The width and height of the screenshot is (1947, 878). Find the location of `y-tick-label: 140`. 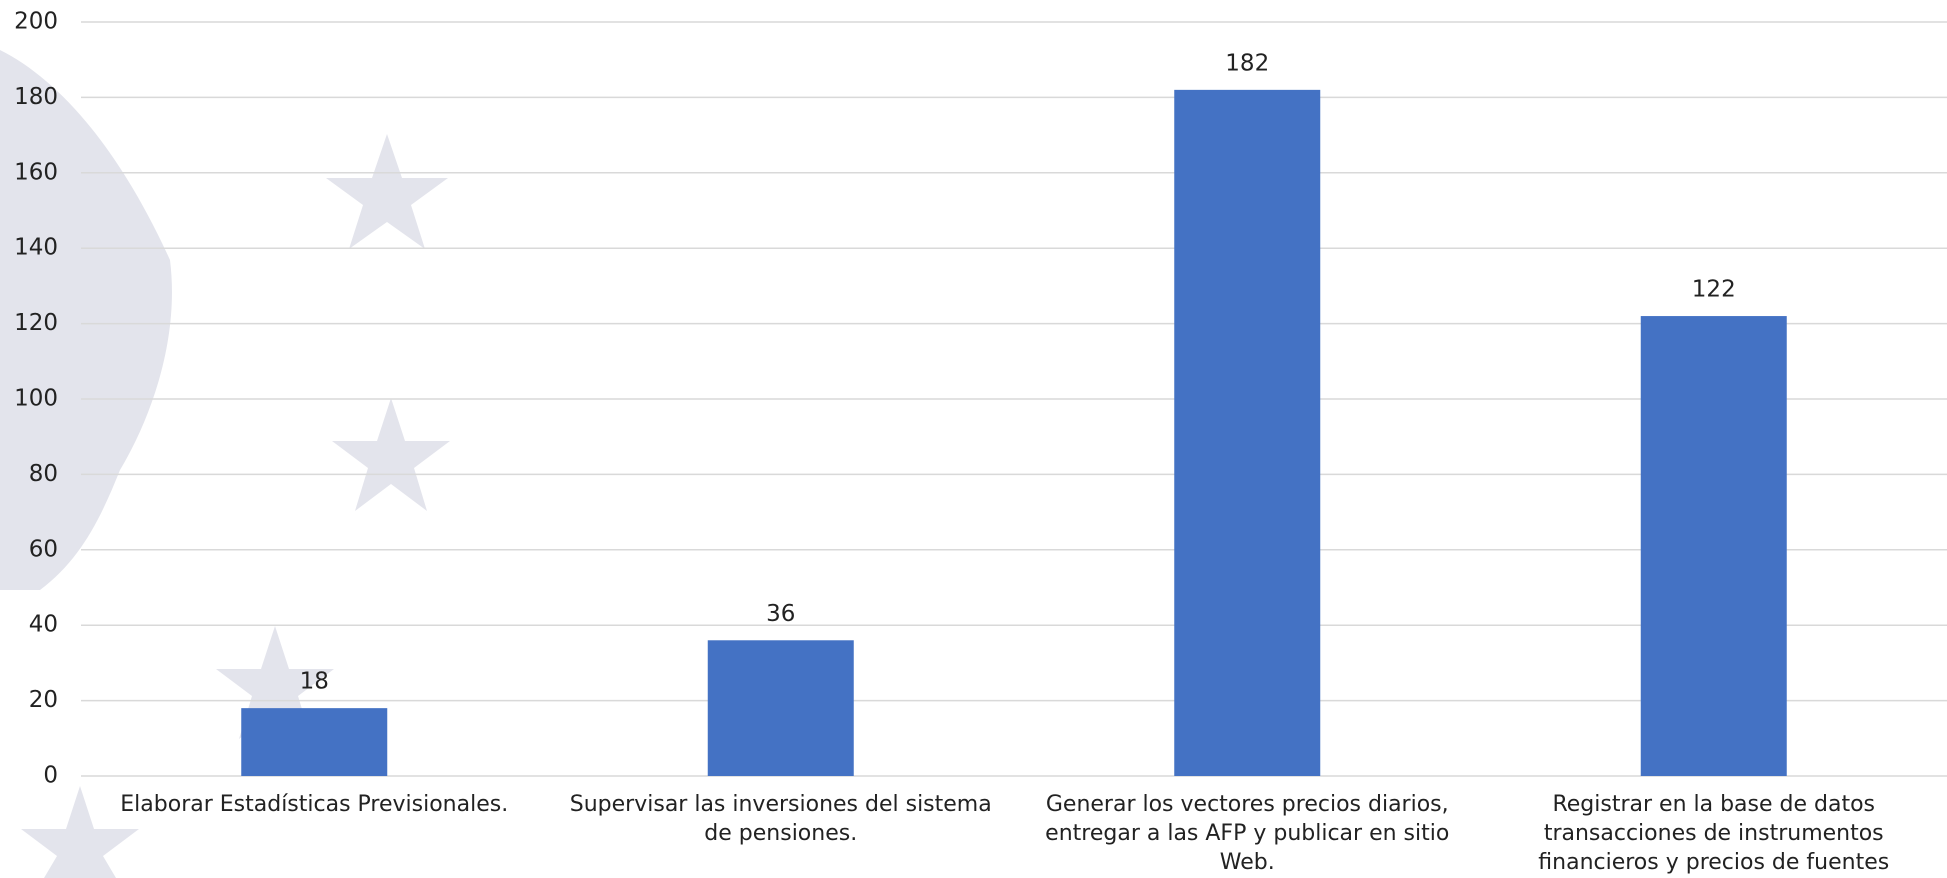

y-tick-label: 140 is located at coordinates (36, 248).